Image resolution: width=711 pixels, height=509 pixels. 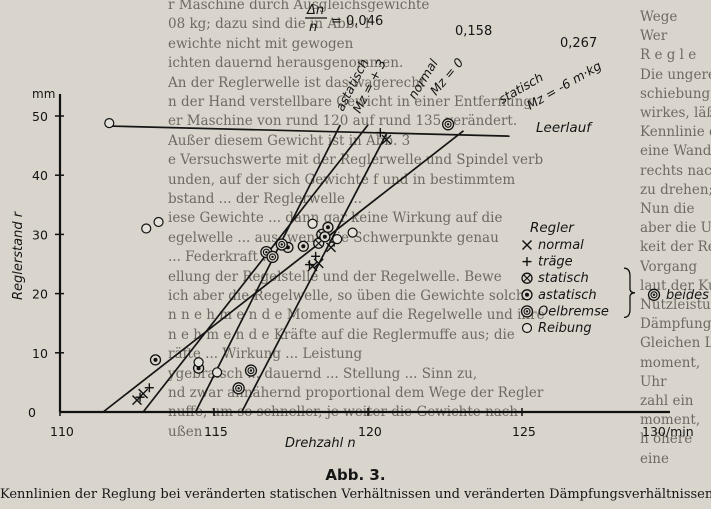 I want to click on page-text-right-line: eine Wanderun, so click(x=675, y=151).